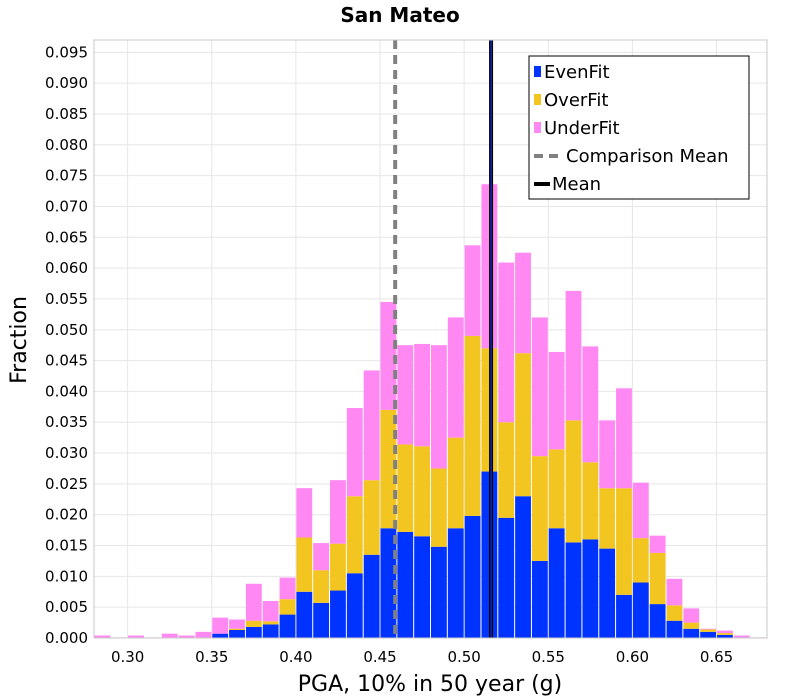  Describe the element at coordinates (66, 299) in the screenshot. I see `y-tick-label: 0.055` at that location.